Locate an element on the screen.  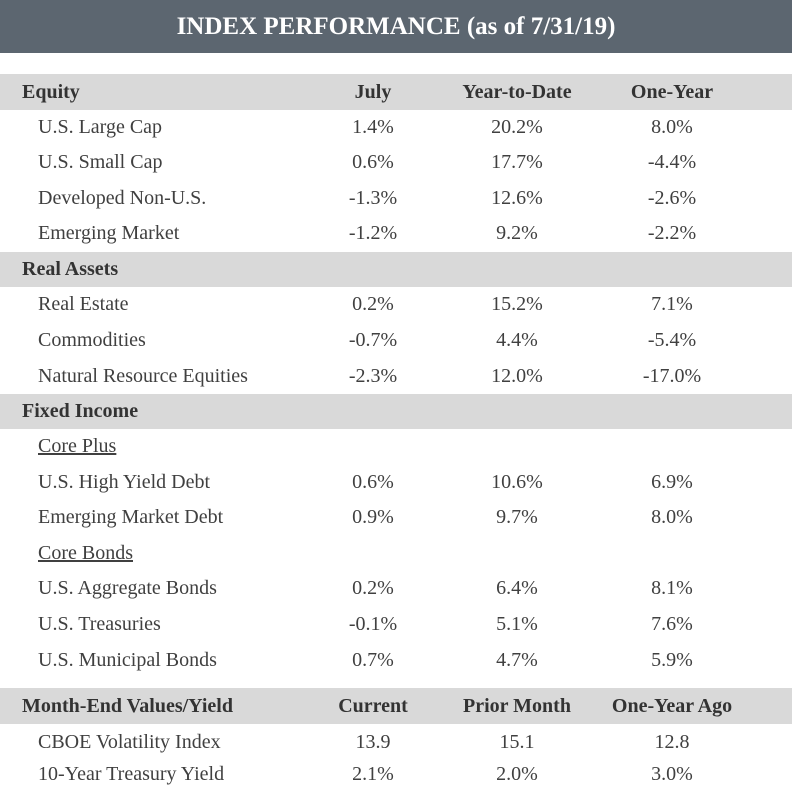
ytd-value: 6.4% is located at coordinates (517, 588).